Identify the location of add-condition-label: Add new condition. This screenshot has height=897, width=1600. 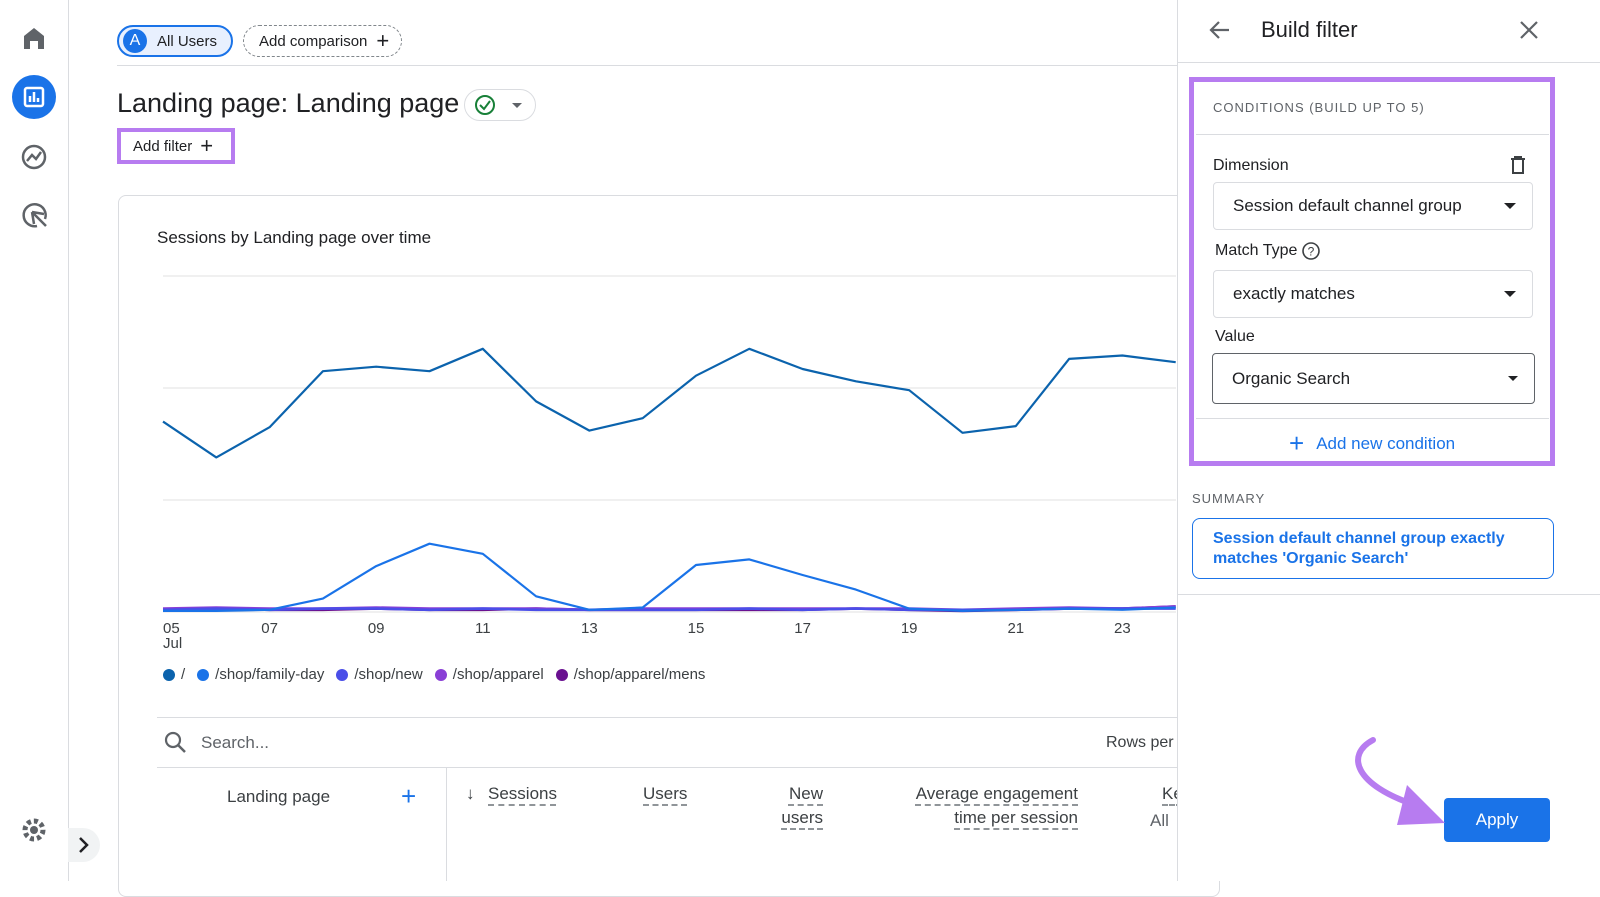
(1385, 444).